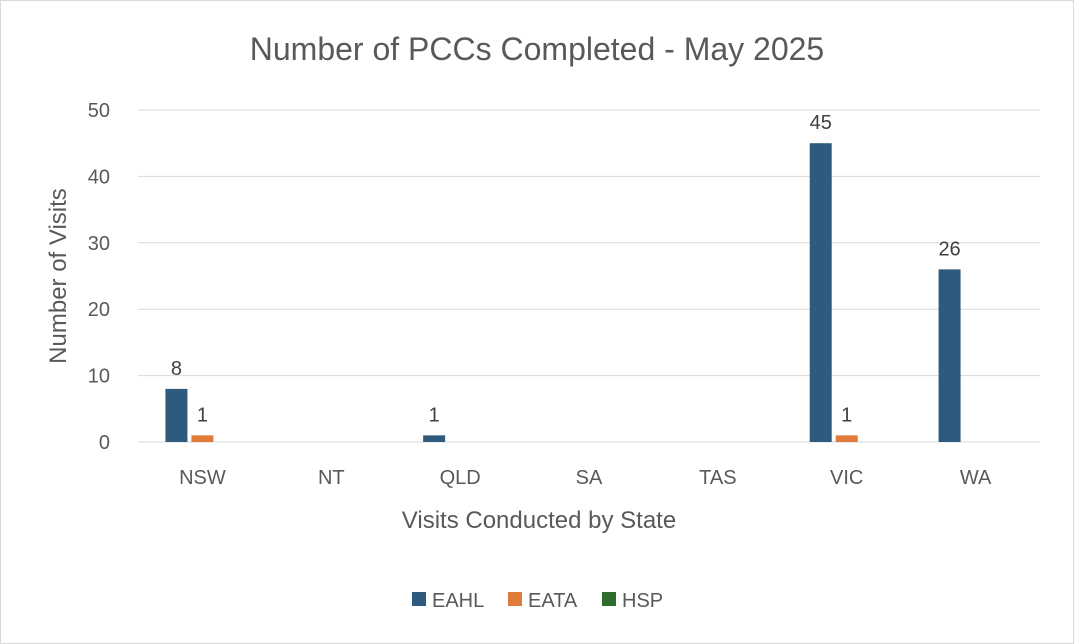  What do you see at coordinates (642, 601) in the screenshot?
I see `legend-label-hsp: HSP` at bounding box center [642, 601].